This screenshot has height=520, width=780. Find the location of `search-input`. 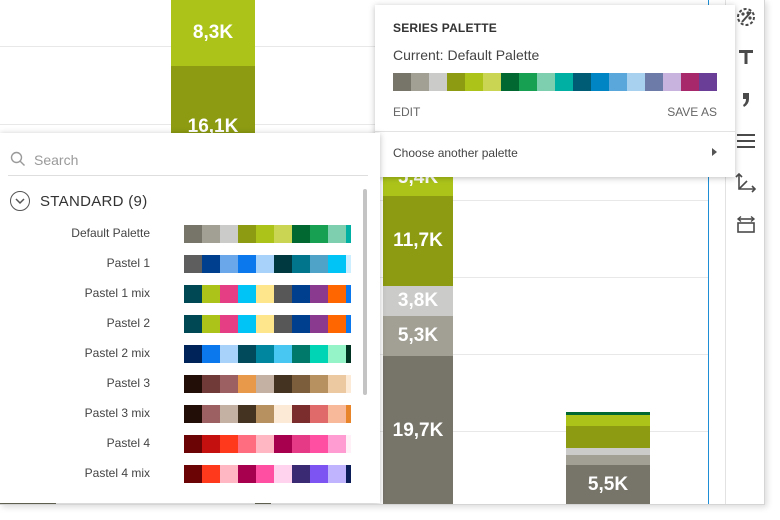

search-input is located at coordinates (194, 160).